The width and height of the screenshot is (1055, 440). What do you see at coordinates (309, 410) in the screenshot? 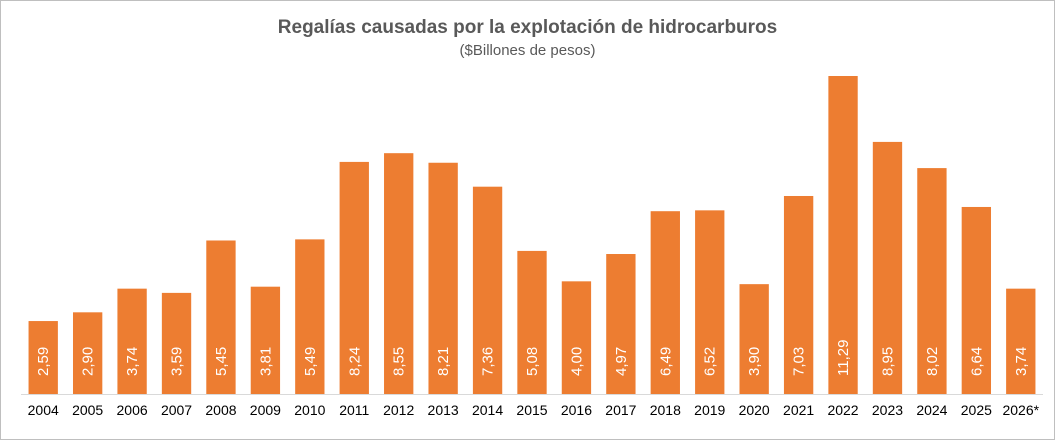
I see `x-tick-label: 2010` at bounding box center [309, 410].